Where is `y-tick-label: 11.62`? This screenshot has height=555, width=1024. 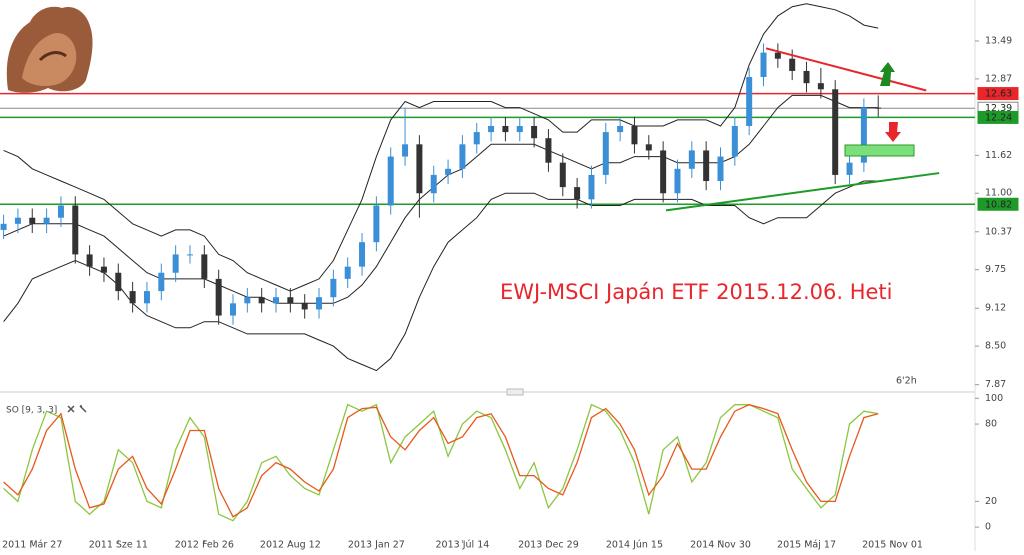 y-tick-label: 11.62 is located at coordinates (998, 155).